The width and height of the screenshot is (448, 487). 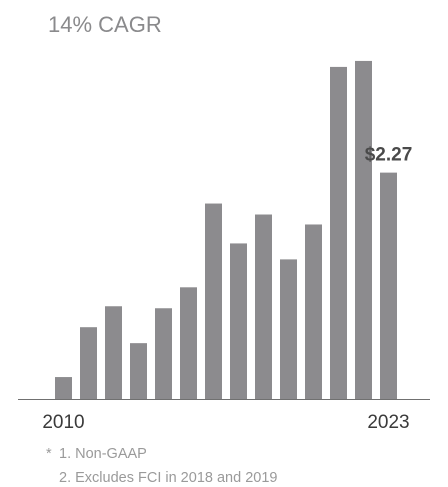 I want to click on footnote-1: 1. Non-GAAP, so click(x=103, y=454).